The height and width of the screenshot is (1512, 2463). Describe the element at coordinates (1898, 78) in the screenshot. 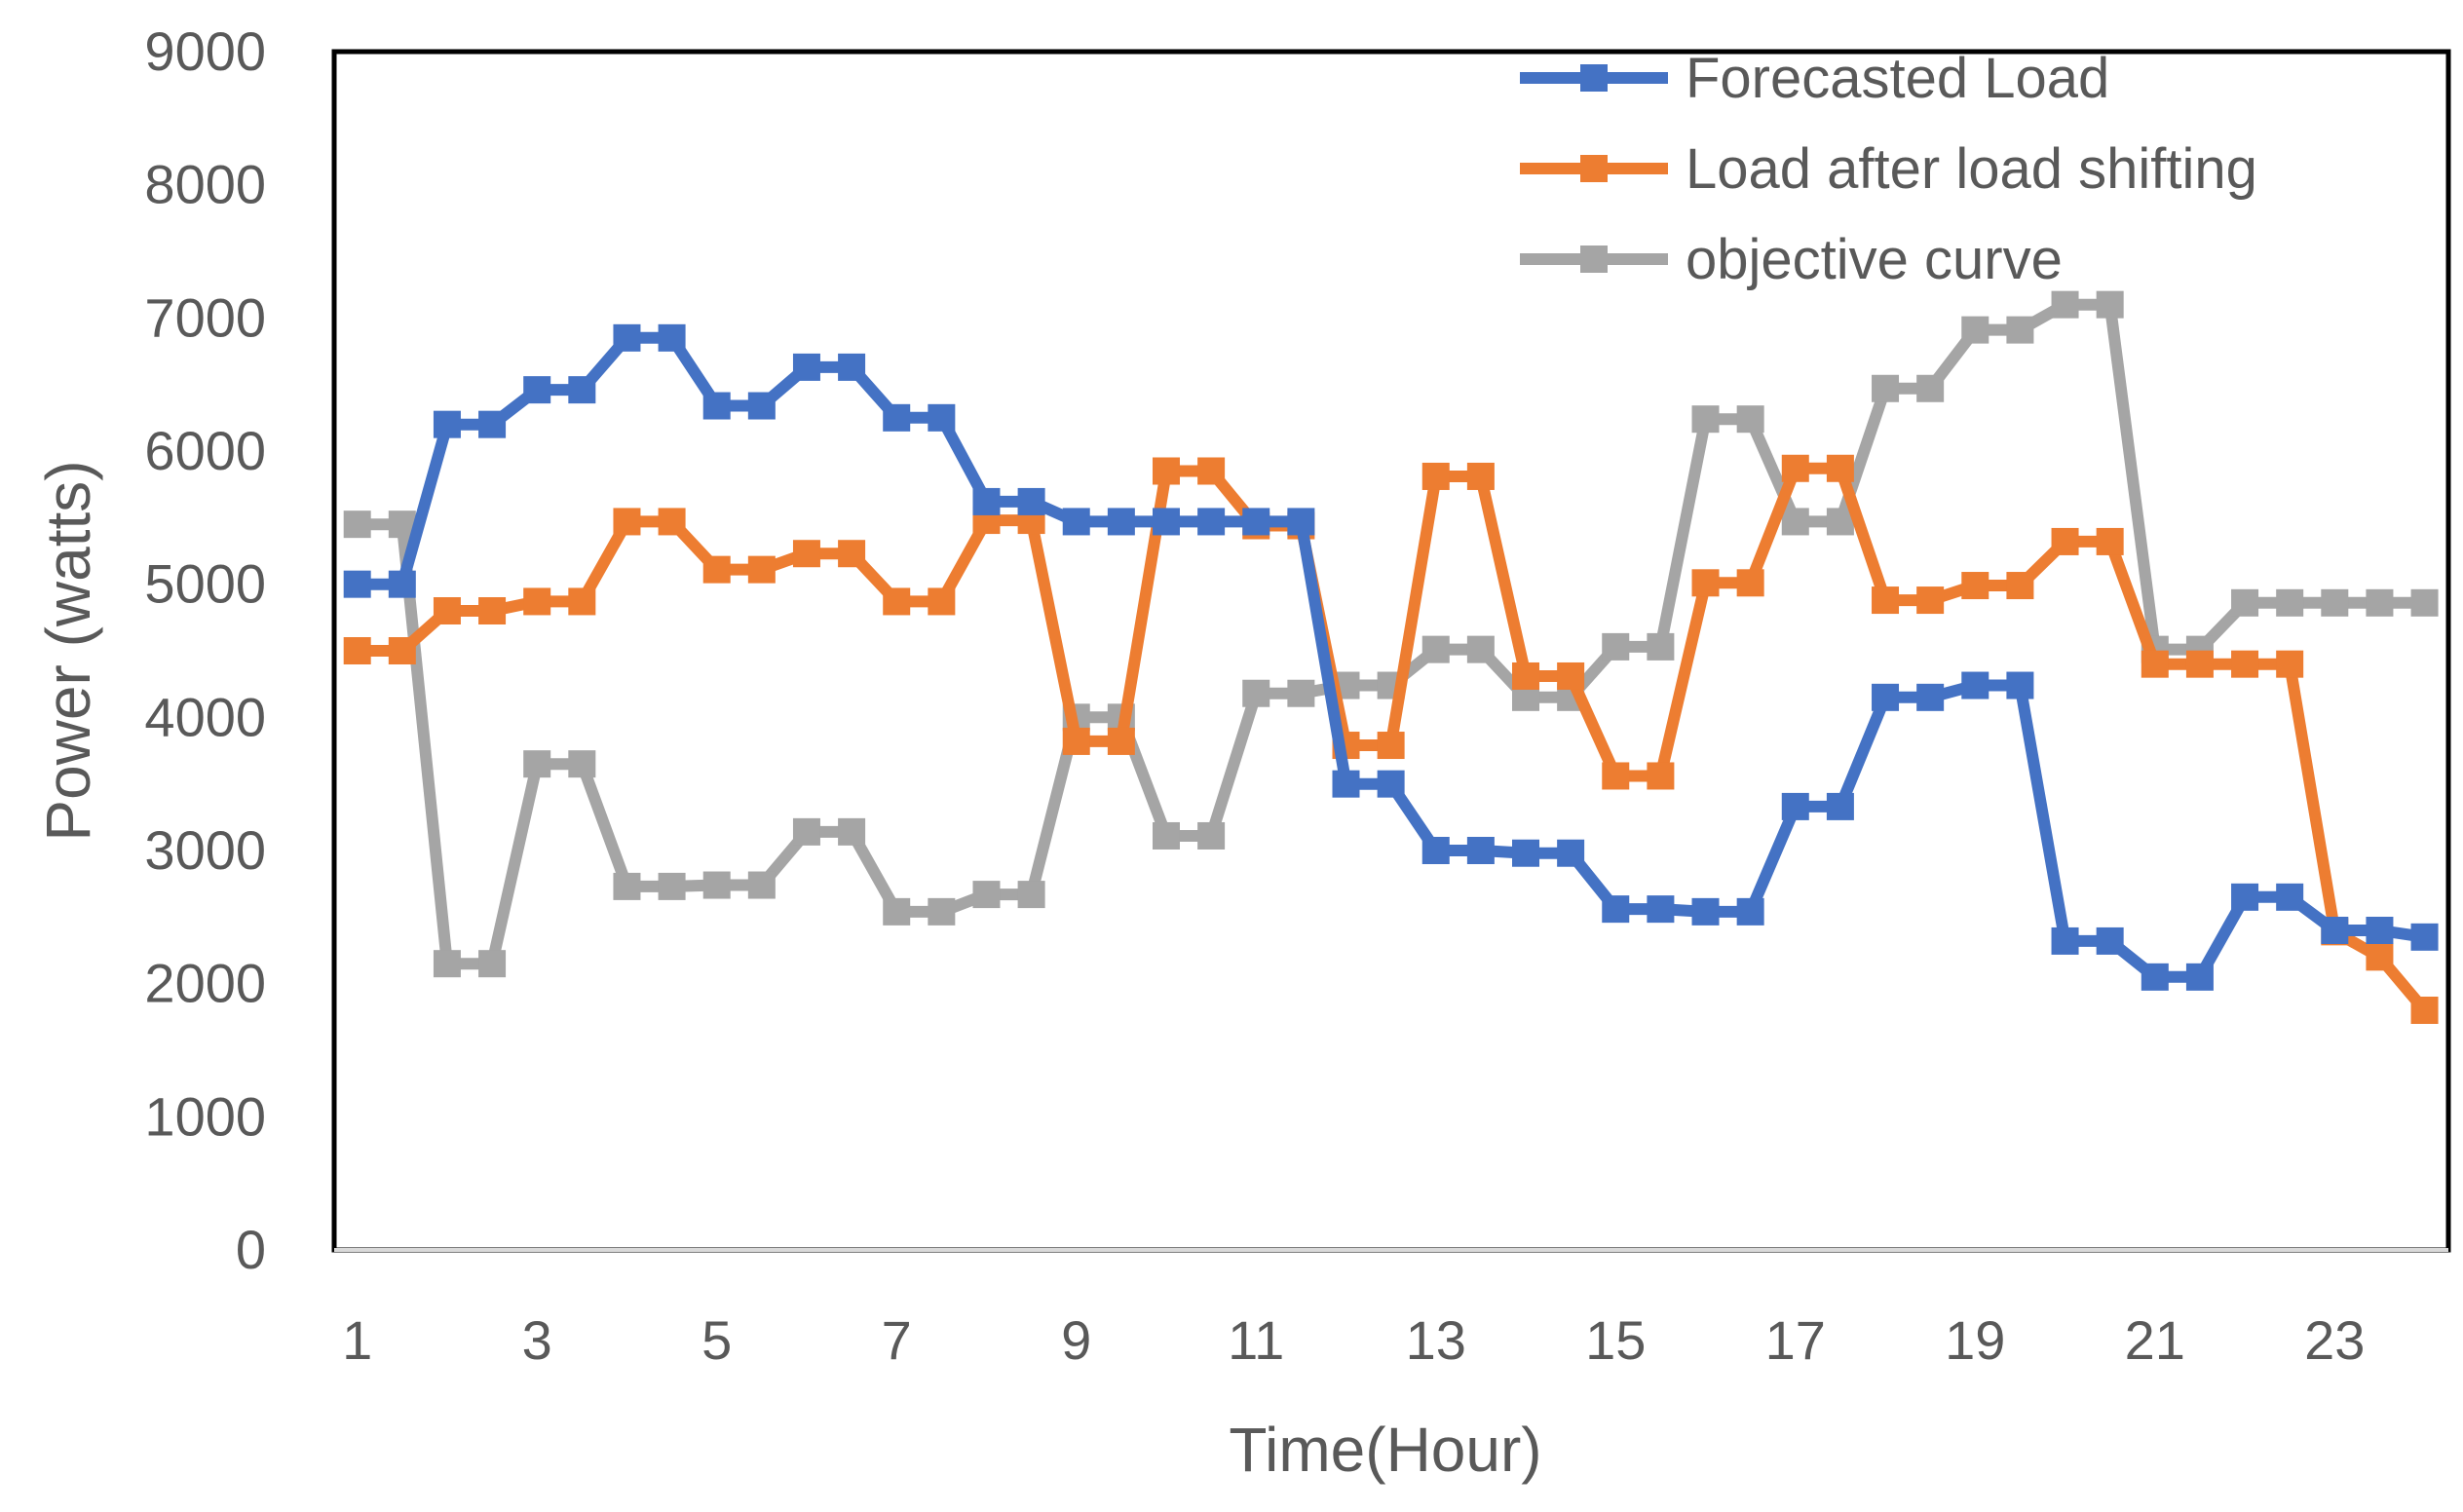

I see `legend-label: Forecasted Load` at that location.